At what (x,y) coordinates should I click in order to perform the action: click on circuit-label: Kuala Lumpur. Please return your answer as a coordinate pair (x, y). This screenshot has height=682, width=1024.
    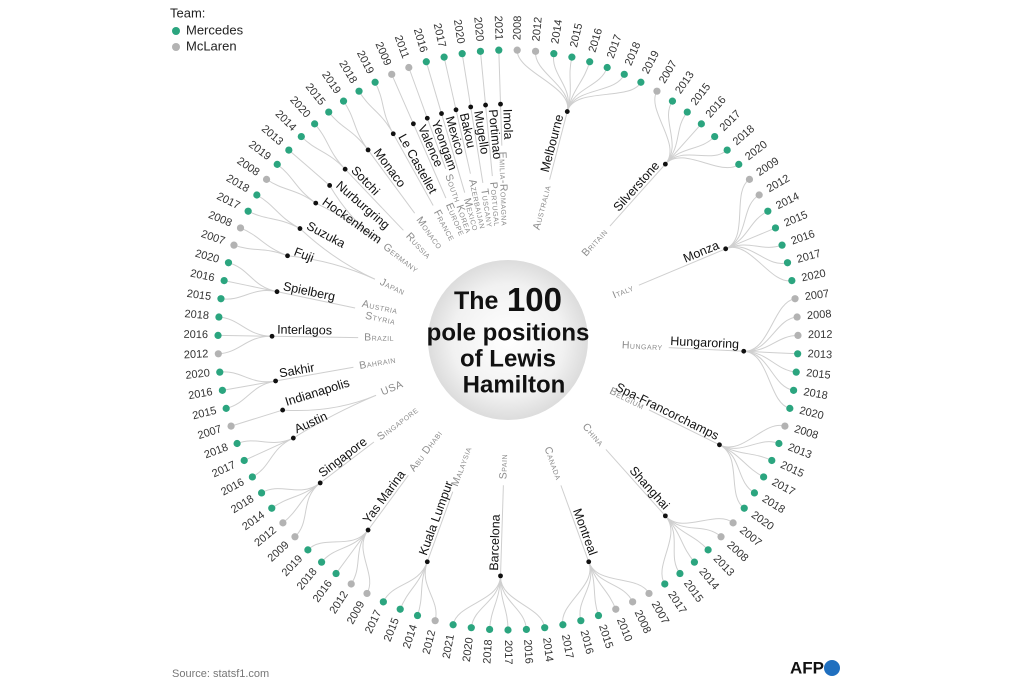
    Looking at the image, I should click on (436, 518).